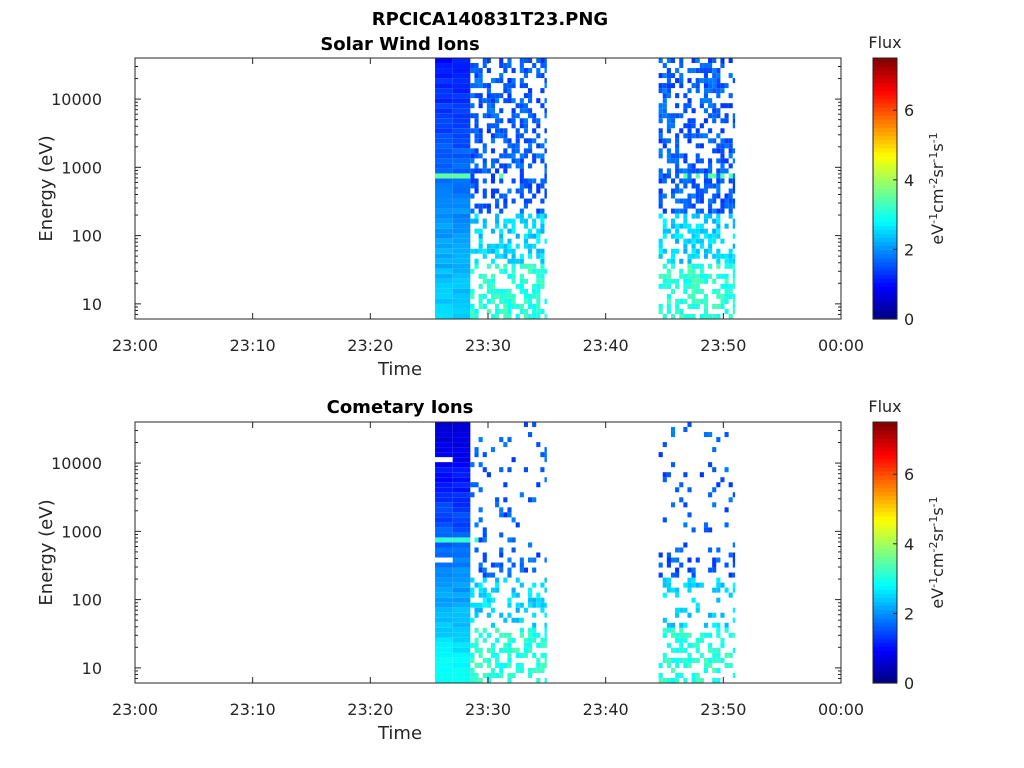 The width and height of the screenshot is (1024, 768). What do you see at coordinates (92, 304) in the screenshot?
I see `y-tick-label: 10` at bounding box center [92, 304].